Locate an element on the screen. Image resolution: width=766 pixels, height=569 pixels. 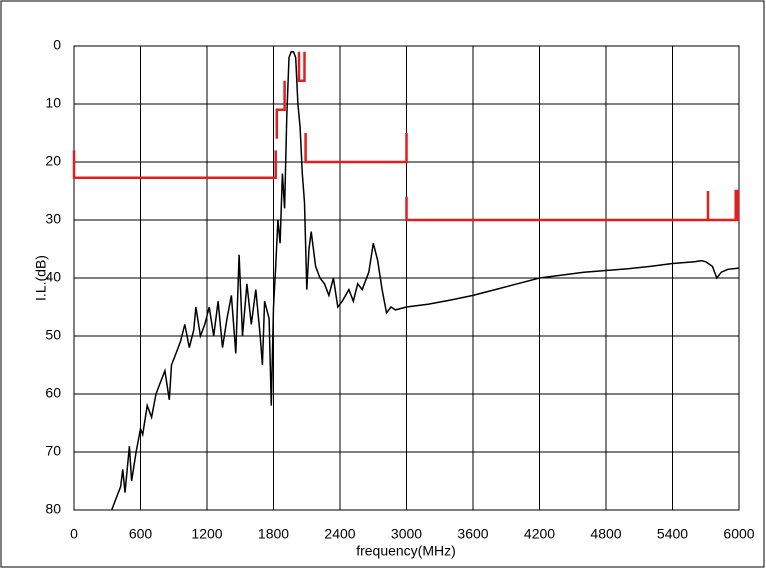
x-tick-label: 600 is located at coordinates (141, 534).